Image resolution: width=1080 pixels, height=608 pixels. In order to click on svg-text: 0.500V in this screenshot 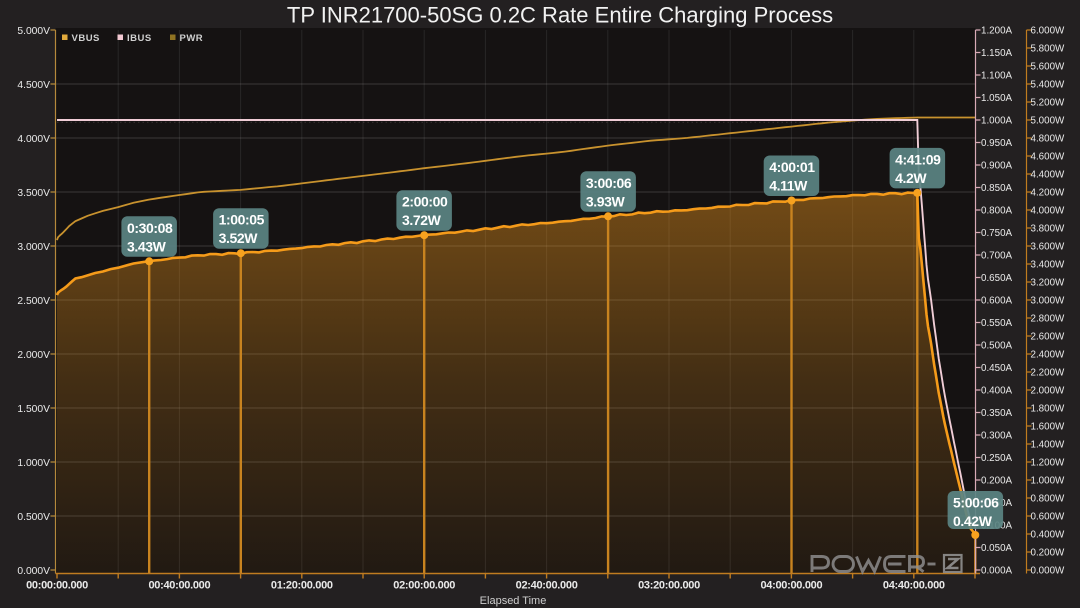, I will do `click(33, 517)`.